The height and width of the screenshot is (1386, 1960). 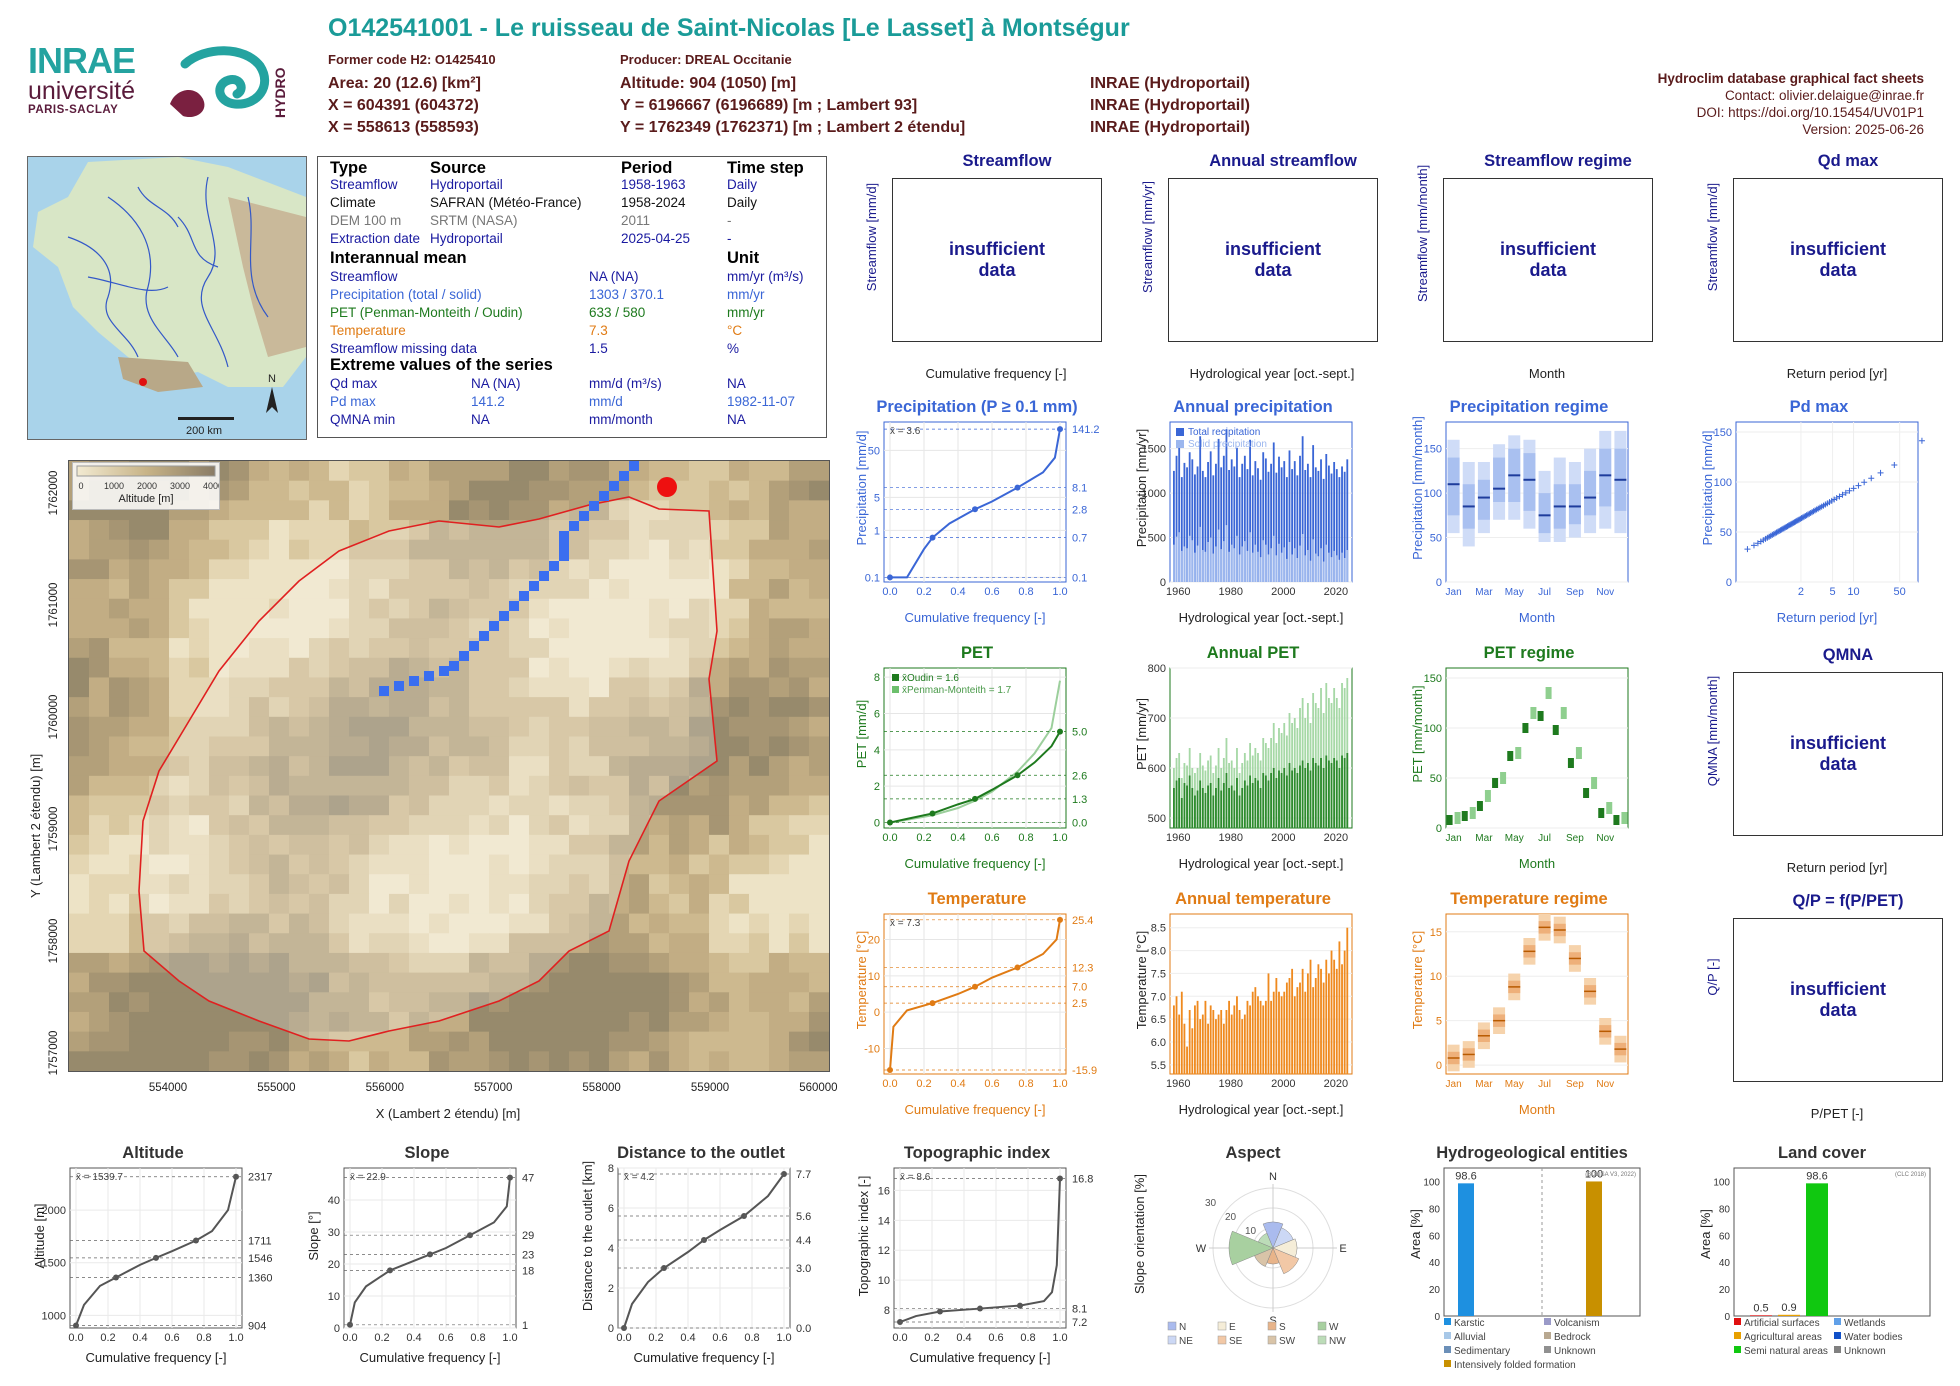 What do you see at coordinates (334, 1265) in the screenshot?
I see `y-tick: 20` at bounding box center [334, 1265].